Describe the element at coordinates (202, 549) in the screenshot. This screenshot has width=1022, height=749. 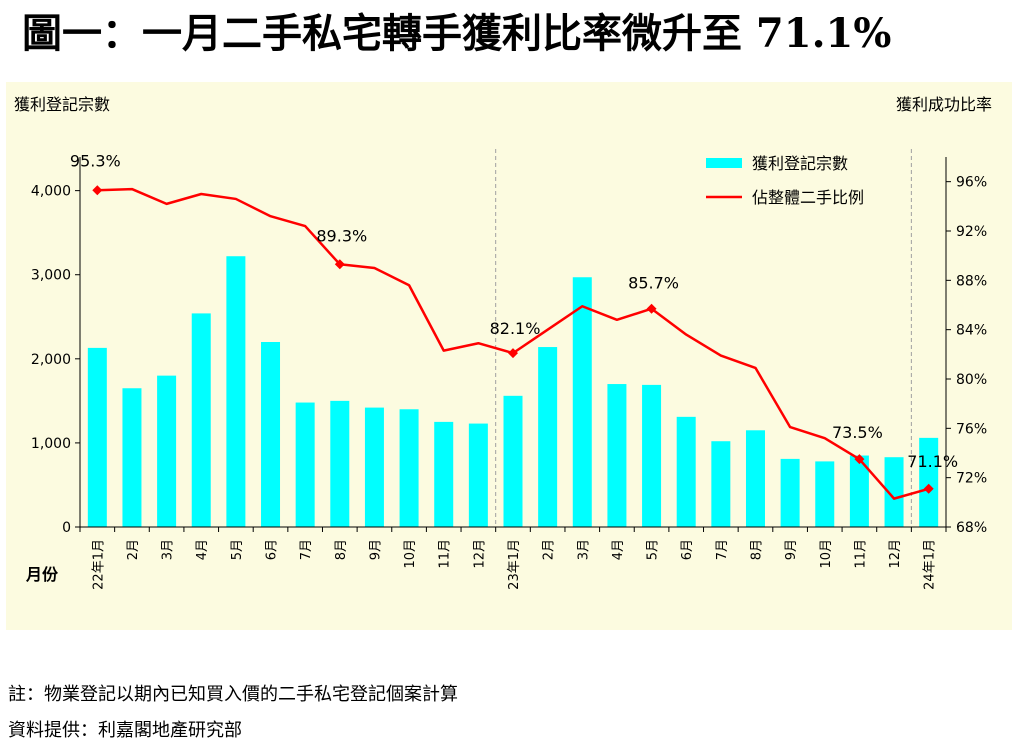
I see `x-tick-label-3: 4月` at that location.